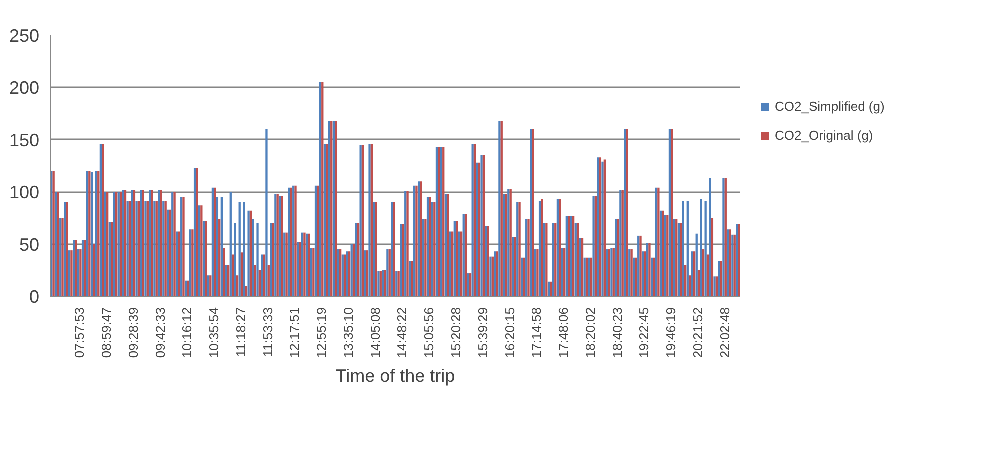 This screenshot has width=994, height=464. I want to click on x-tick-label: 22:02:48, so click(724, 332).